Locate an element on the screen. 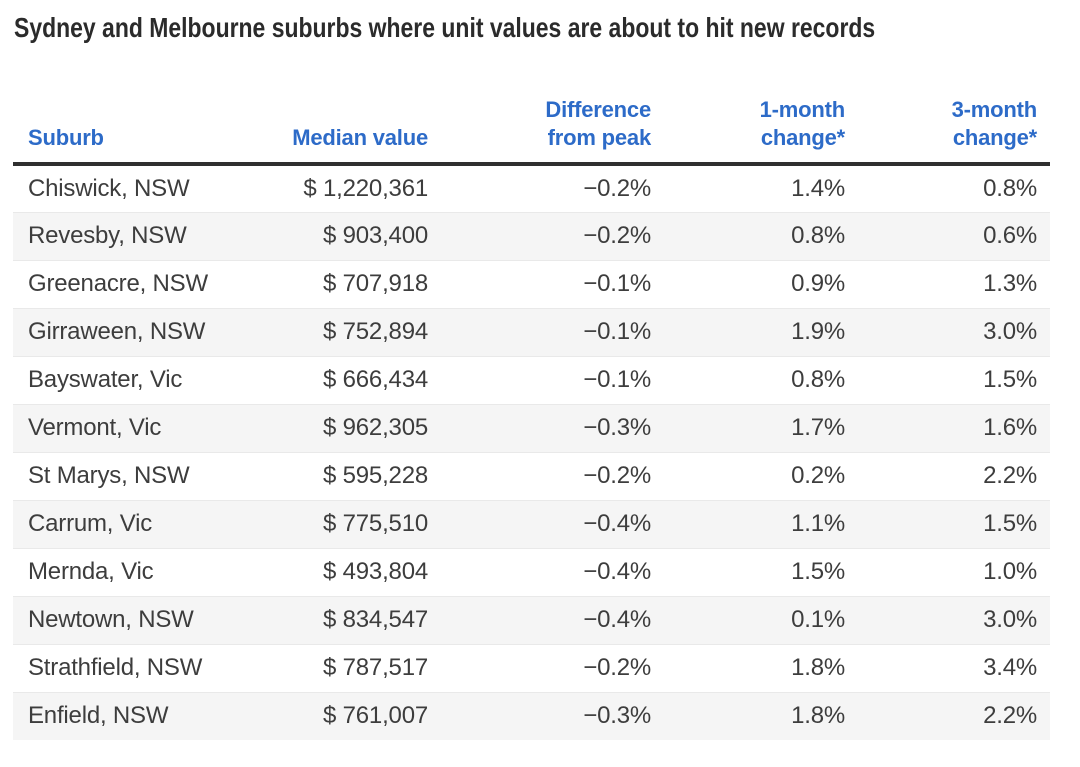 The image size is (1080, 767). median-value-cell: $ 834,547 is located at coordinates (343, 619).